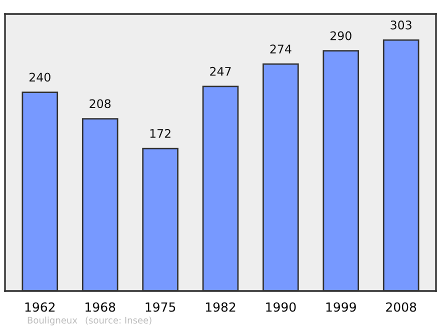 This screenshot has height=329, width=440. What do you see at coordinates (401, 25) in the screenshot?
I see `data-label: 303` at bounding box center [401, 25].